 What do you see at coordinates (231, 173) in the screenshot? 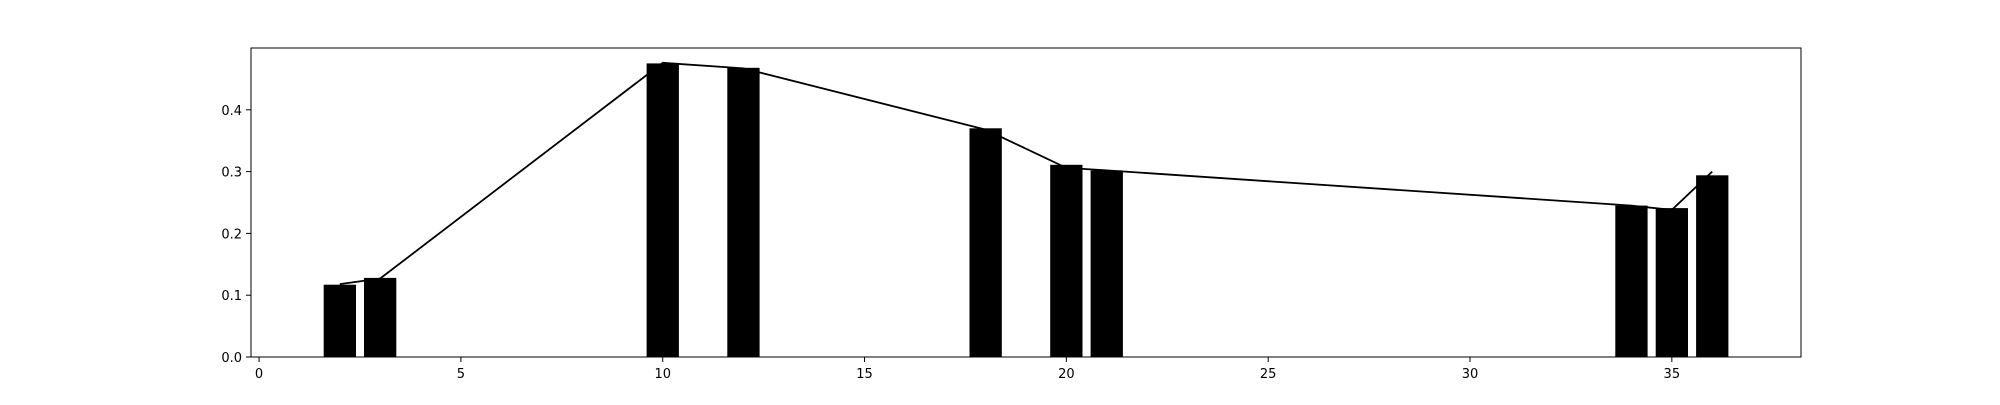
I see `y-tick-label: 0.3` at bounding box center [231, 173].